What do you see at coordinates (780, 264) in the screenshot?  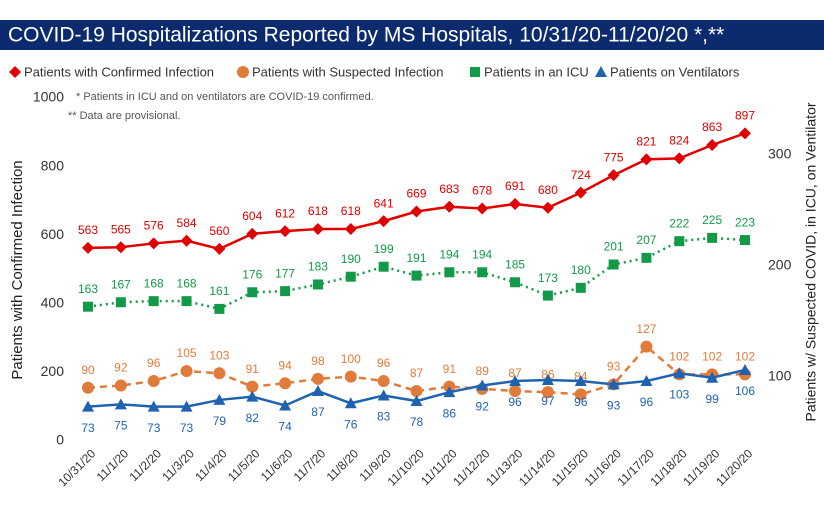 I see `y2-tick-label: 200` at bounding box center [780, 264].